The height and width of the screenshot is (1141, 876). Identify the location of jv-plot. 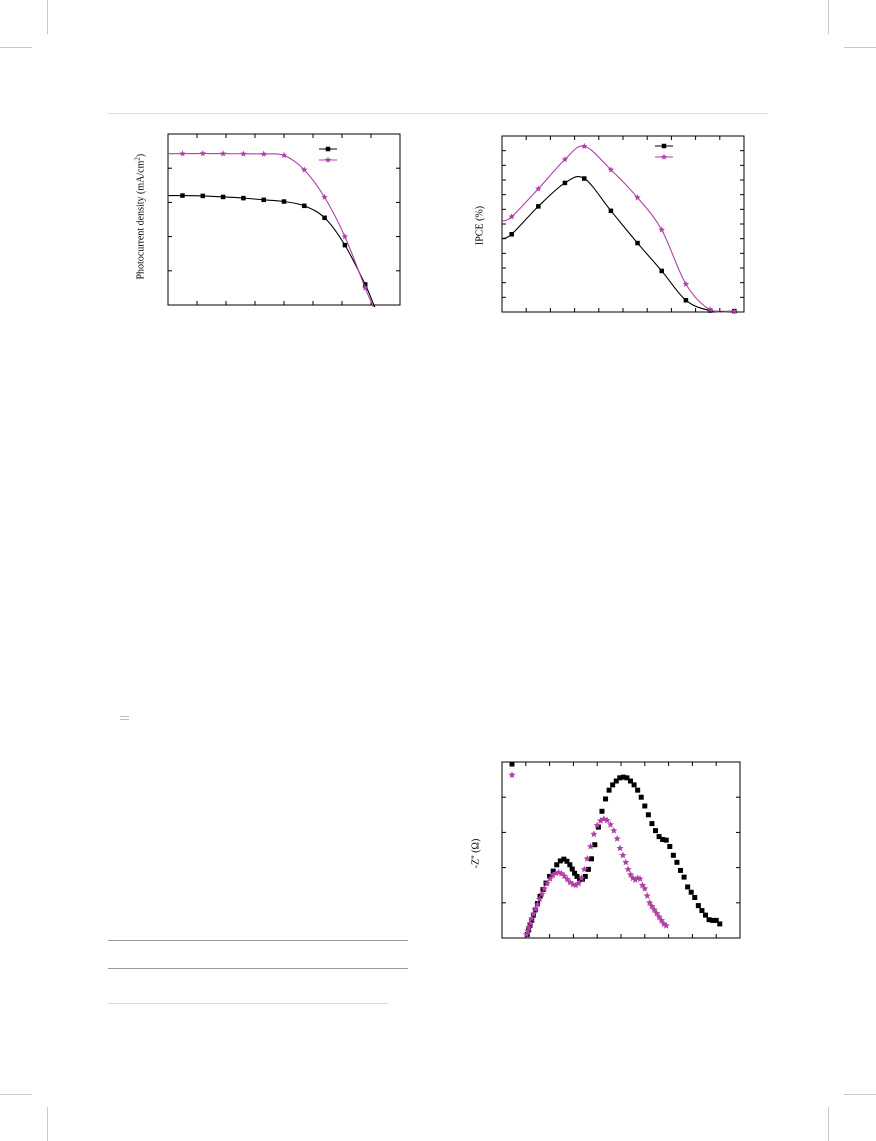
(284, 220).